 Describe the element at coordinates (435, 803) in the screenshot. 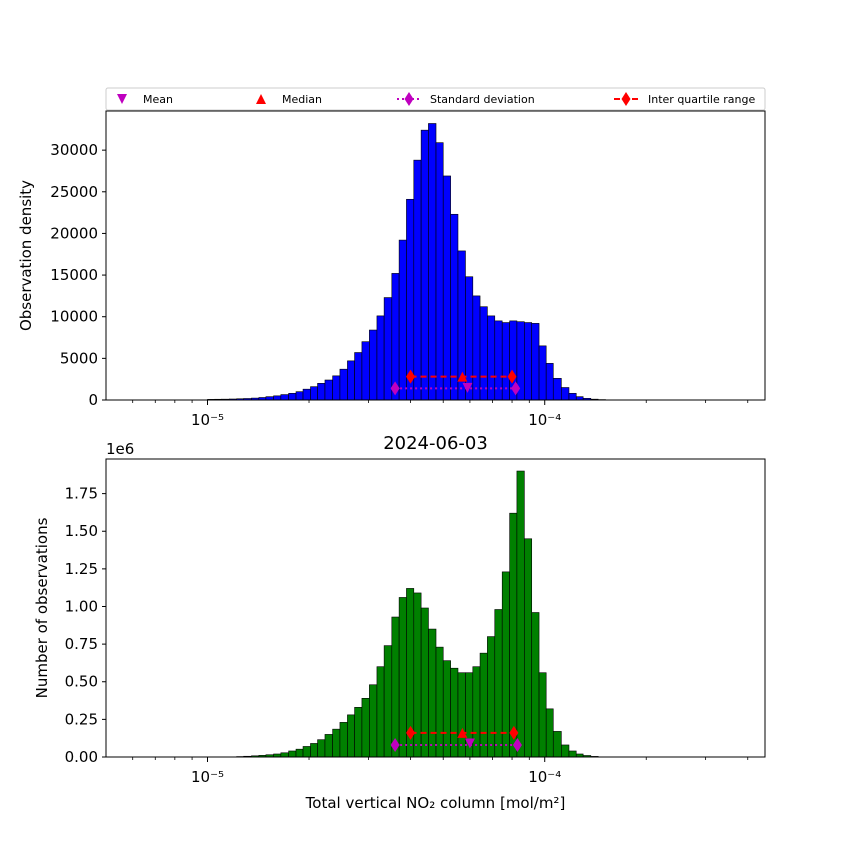

I see `x-axis-label: Total vertical NO₂ column [mol/m²]` at that location.